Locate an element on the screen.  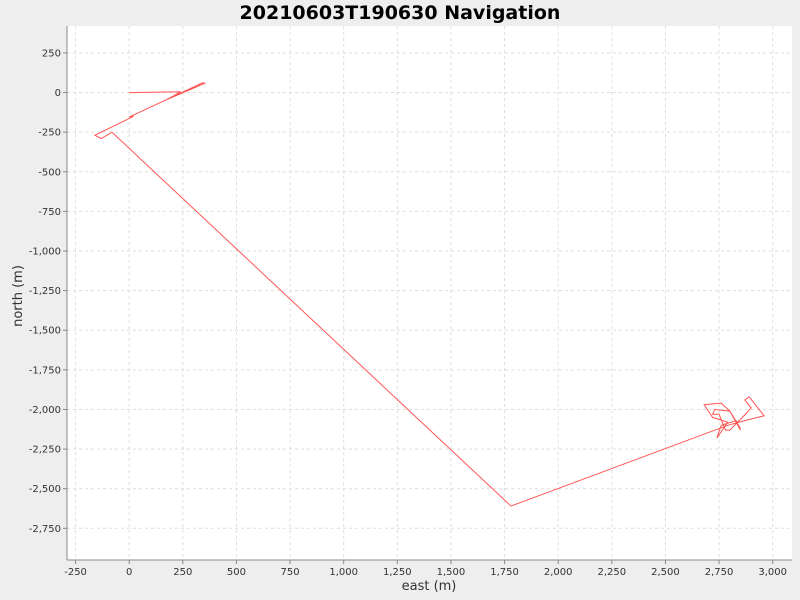
y-tick-label: -1,500 is located at coordinates (45, 331).